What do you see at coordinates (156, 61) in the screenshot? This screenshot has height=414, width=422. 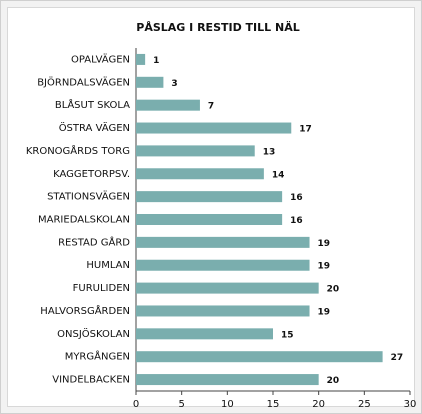 I see `value-label: 1` at bounding box center [156, 61].